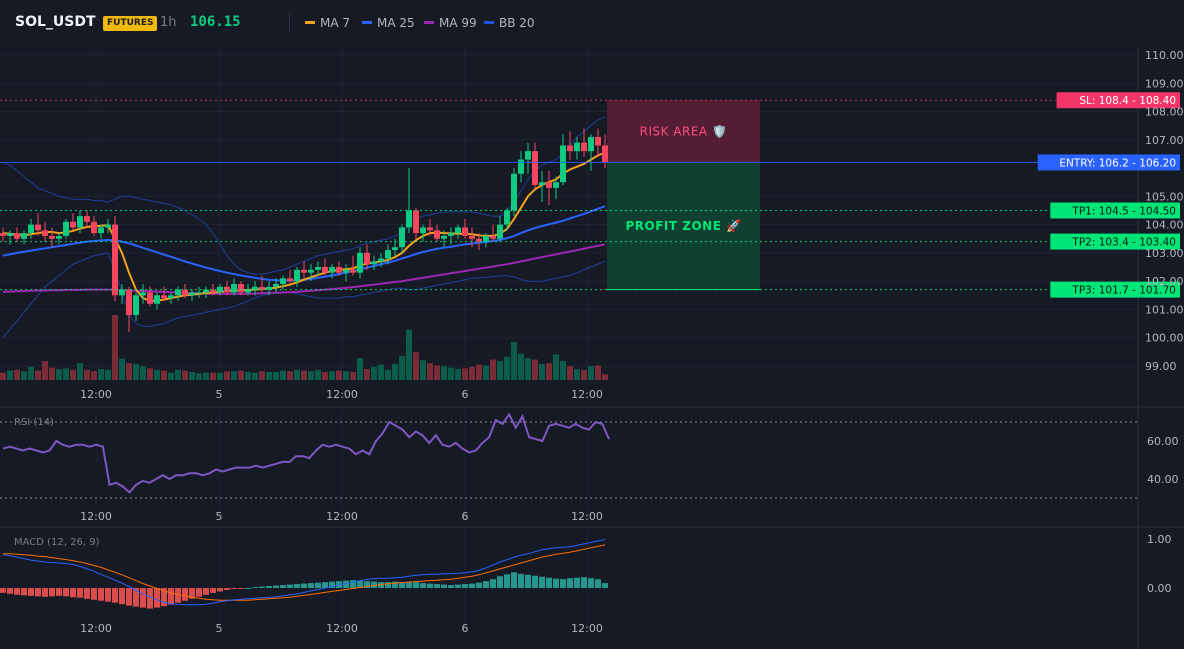 The image size is (1184, 649). I want to click on price-tick-label: 100.00, so click(1164, 338).